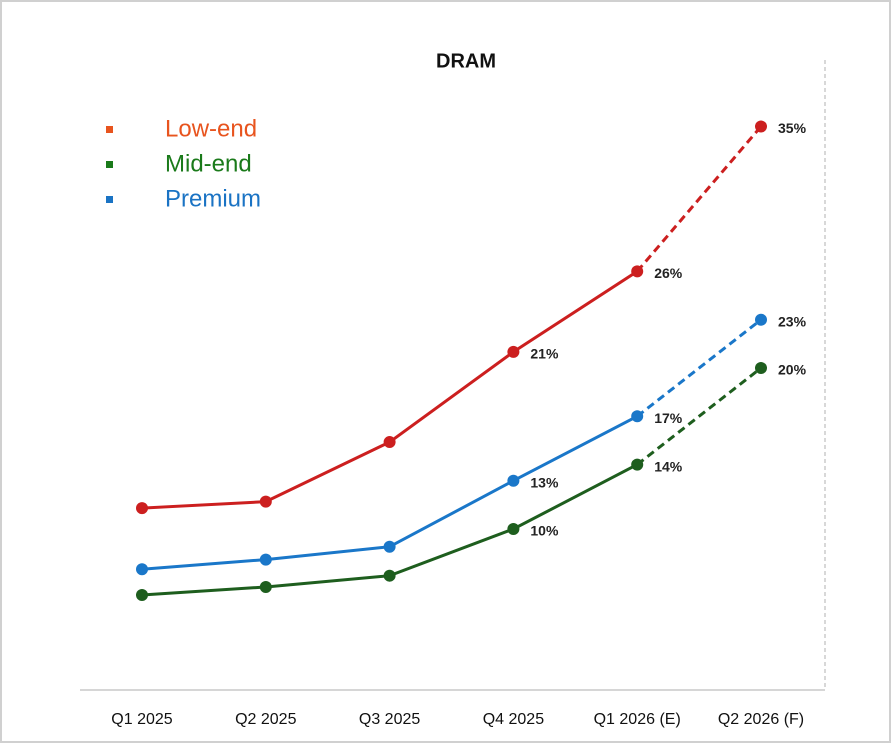 This screenshot has height=743, width=891. What do you see at coordinates (466, 61) in the screenshot?
I see `chart-title: DRAM` at bounding box center [466, 61].